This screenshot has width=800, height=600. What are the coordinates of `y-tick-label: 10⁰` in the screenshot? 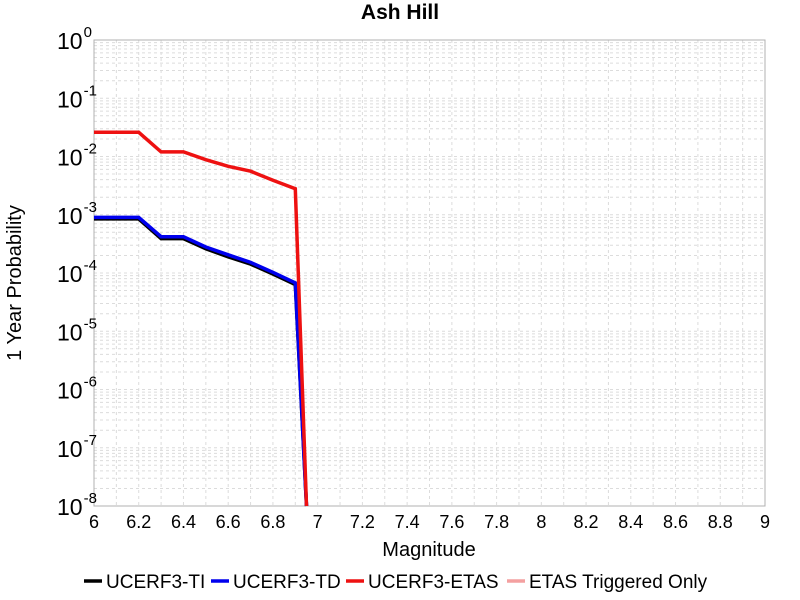 It's located at (74, 39).